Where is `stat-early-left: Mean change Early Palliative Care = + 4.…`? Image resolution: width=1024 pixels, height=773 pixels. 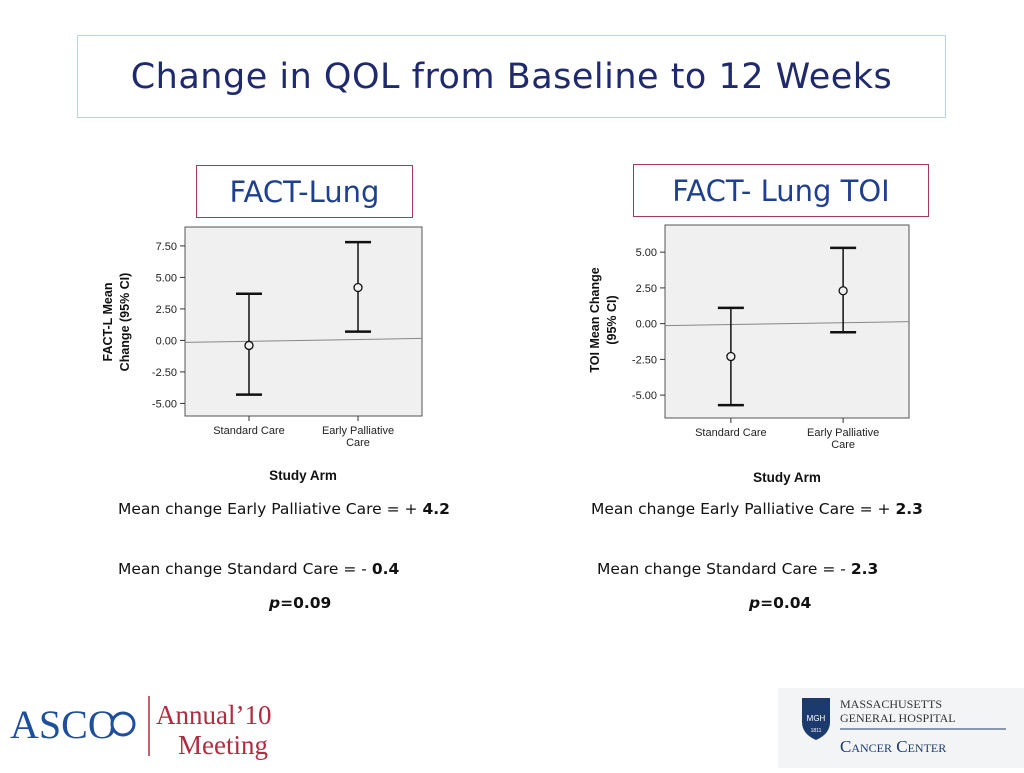 stat-early-left: Mean change Early Palliative Care = + 4.… is located at coordinates (308, 509).